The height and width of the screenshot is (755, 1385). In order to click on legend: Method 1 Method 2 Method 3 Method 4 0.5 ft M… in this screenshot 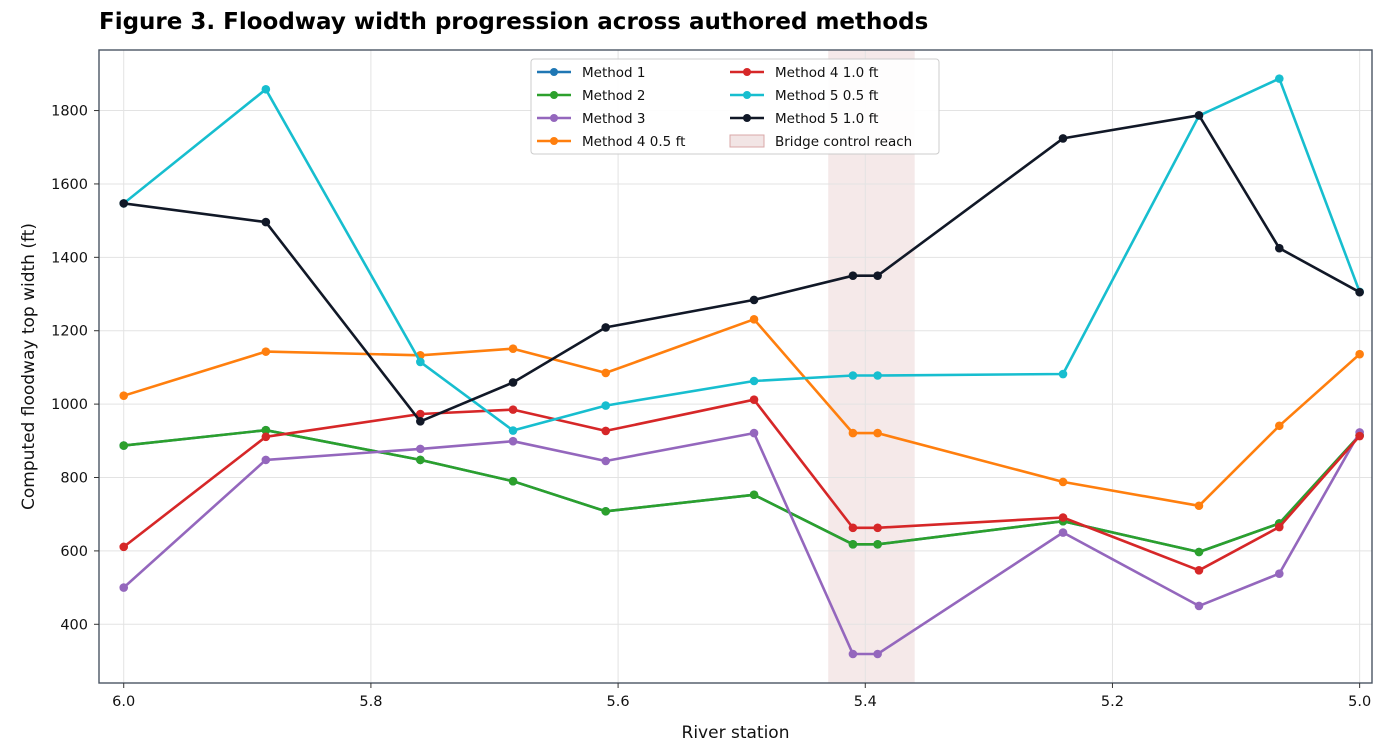, I will do `click(735, 106)`.